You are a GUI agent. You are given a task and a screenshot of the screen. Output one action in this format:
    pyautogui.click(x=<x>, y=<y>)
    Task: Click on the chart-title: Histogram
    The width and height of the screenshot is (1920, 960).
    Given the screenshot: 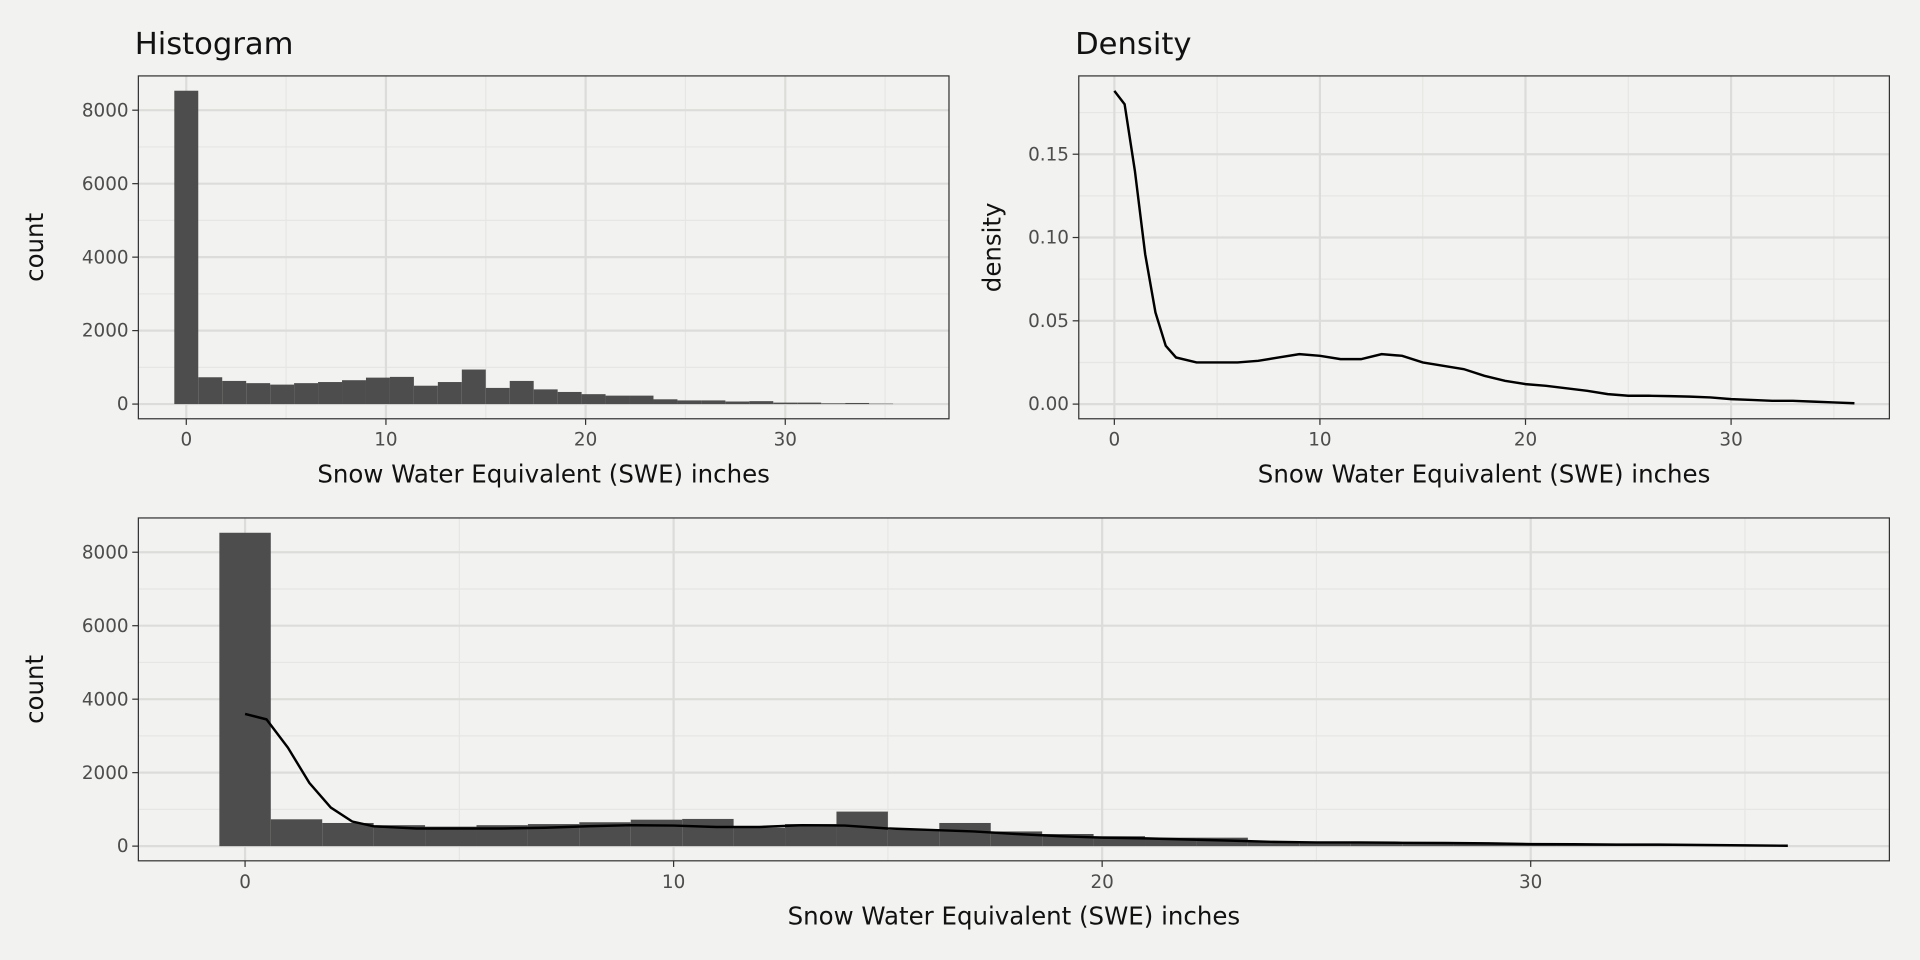 What is the action you would take?
    pyautogui.click(x=214, y=44)
    